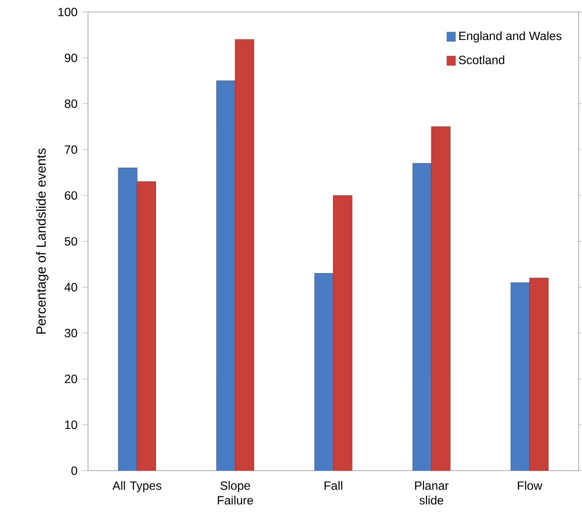 This screenshot has width=582, height=532. Describe the element at coordinates (236, 493) in the screenshot. I see `x-tick-label: Slope Failure` at that location.